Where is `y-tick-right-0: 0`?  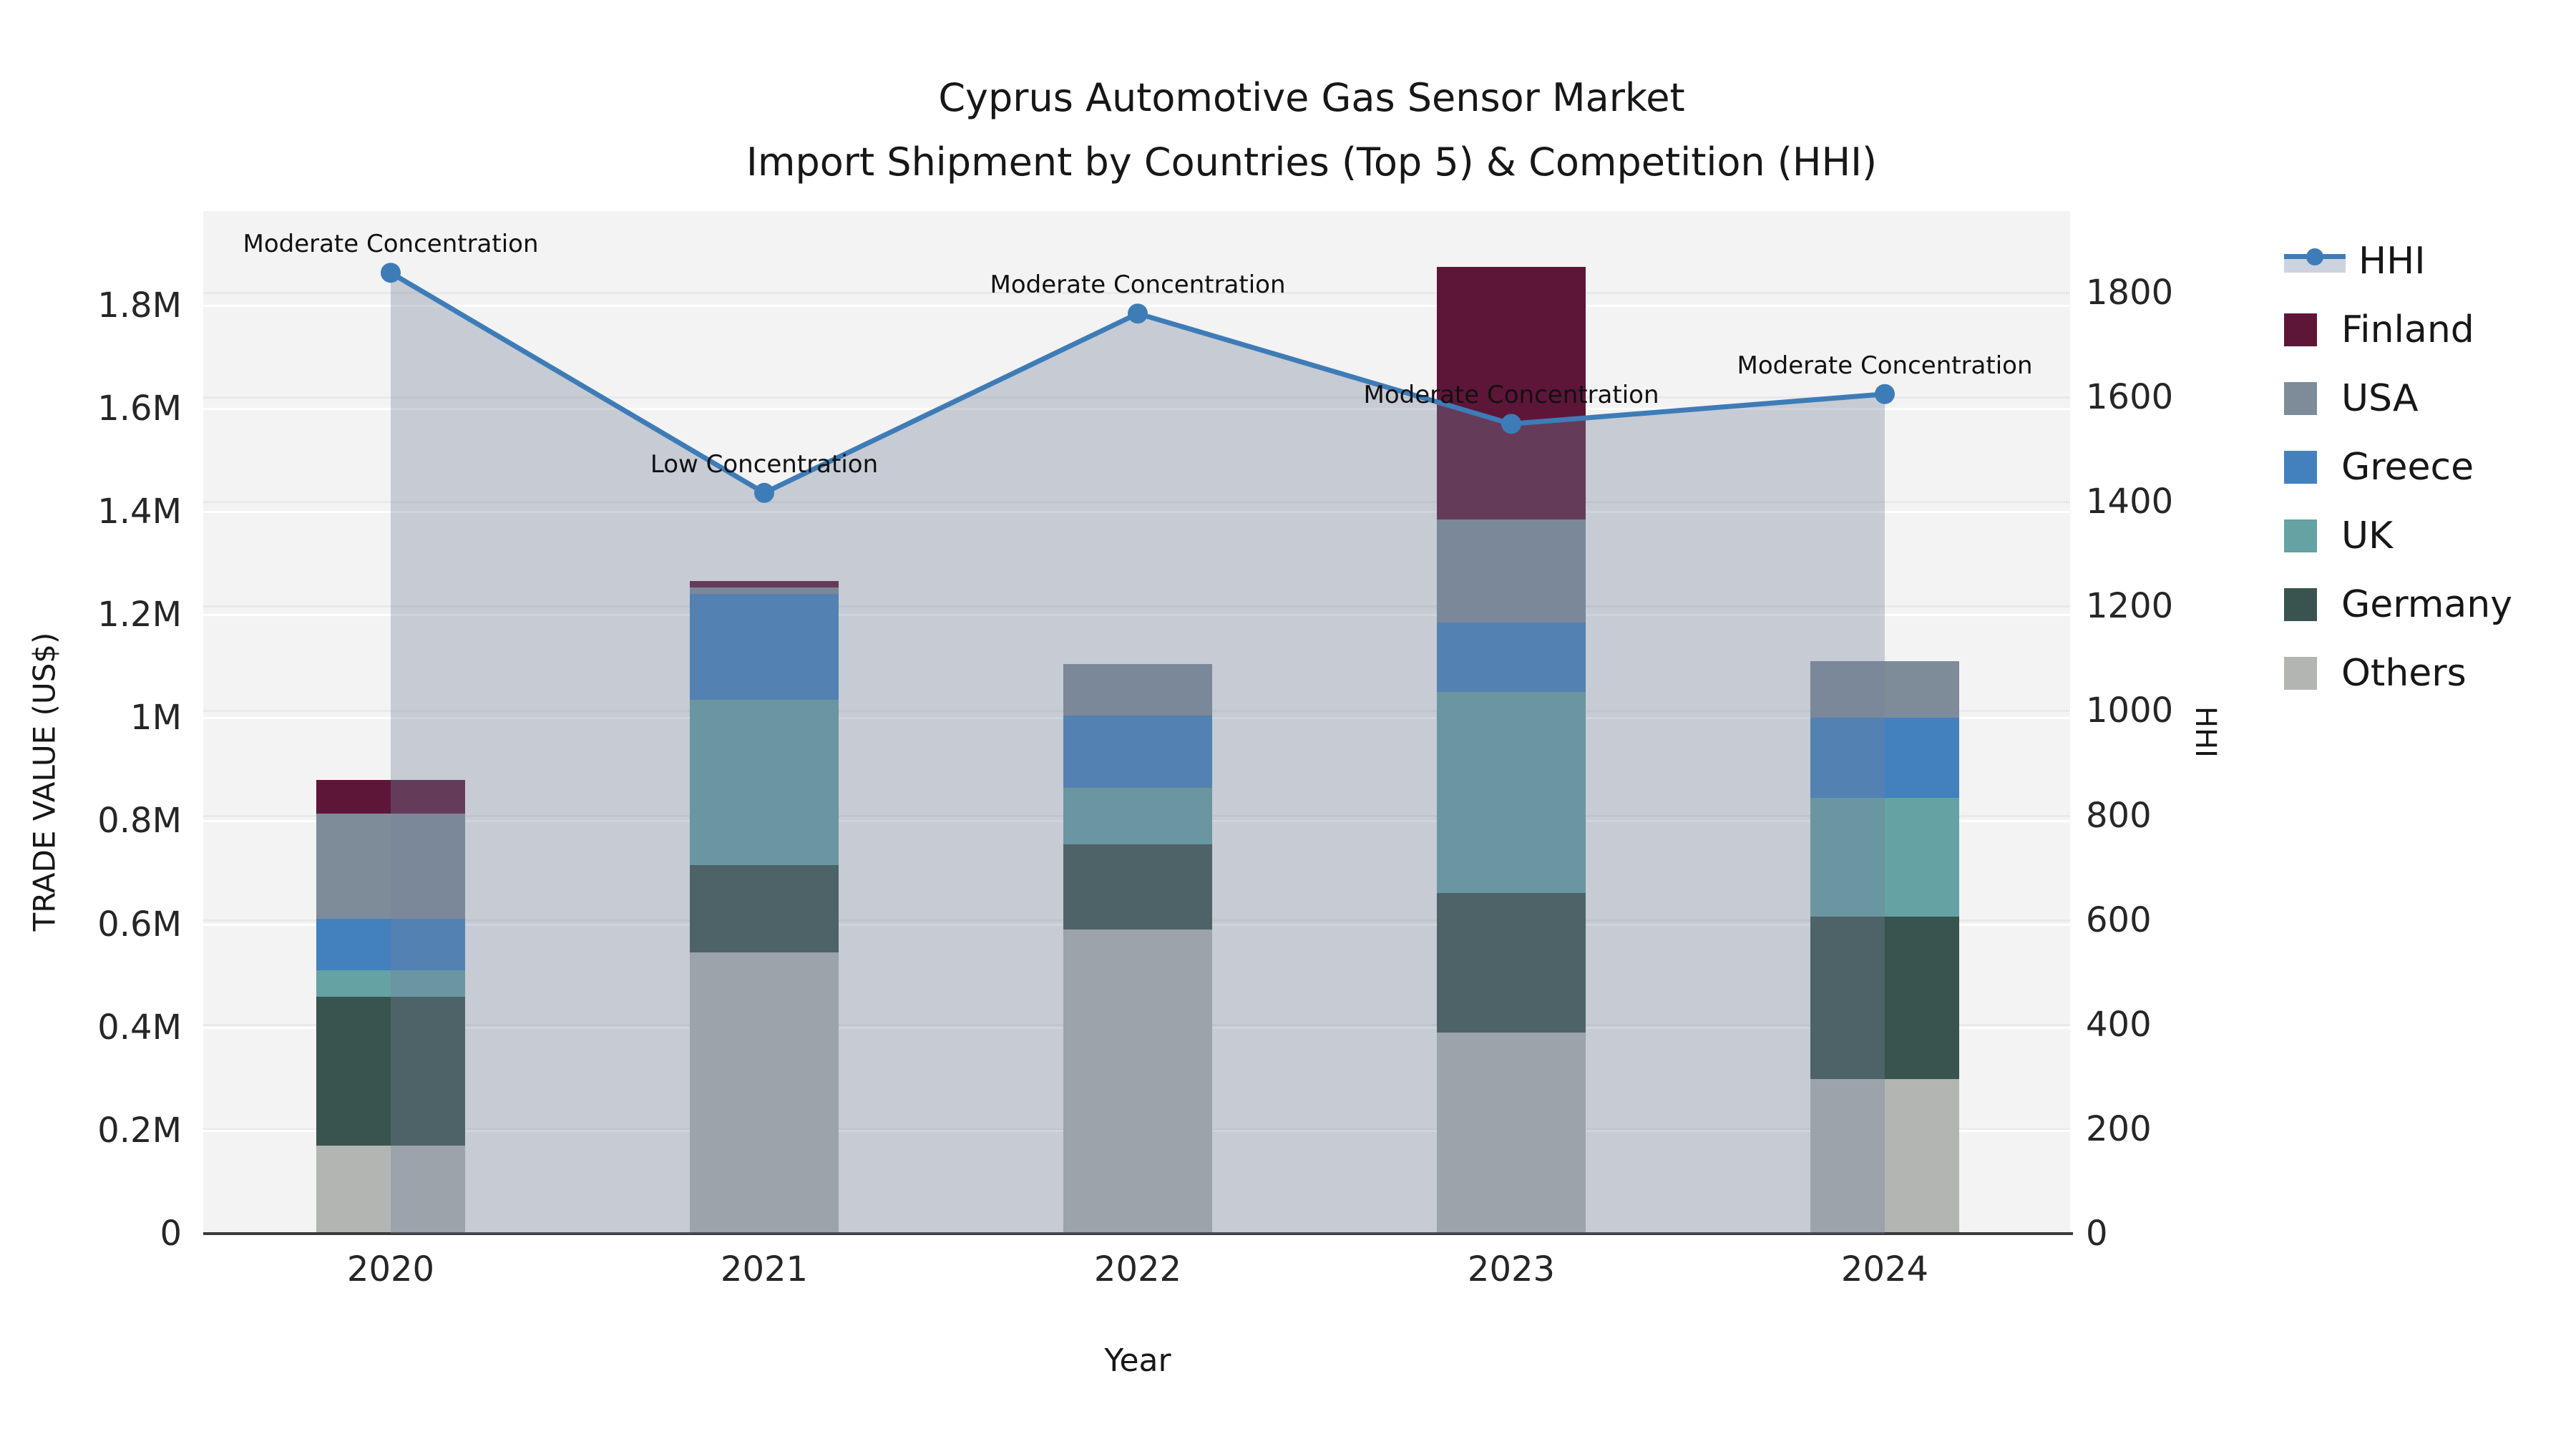 y-tick-right-0: 0 is located at coordinates (2097, 1234).